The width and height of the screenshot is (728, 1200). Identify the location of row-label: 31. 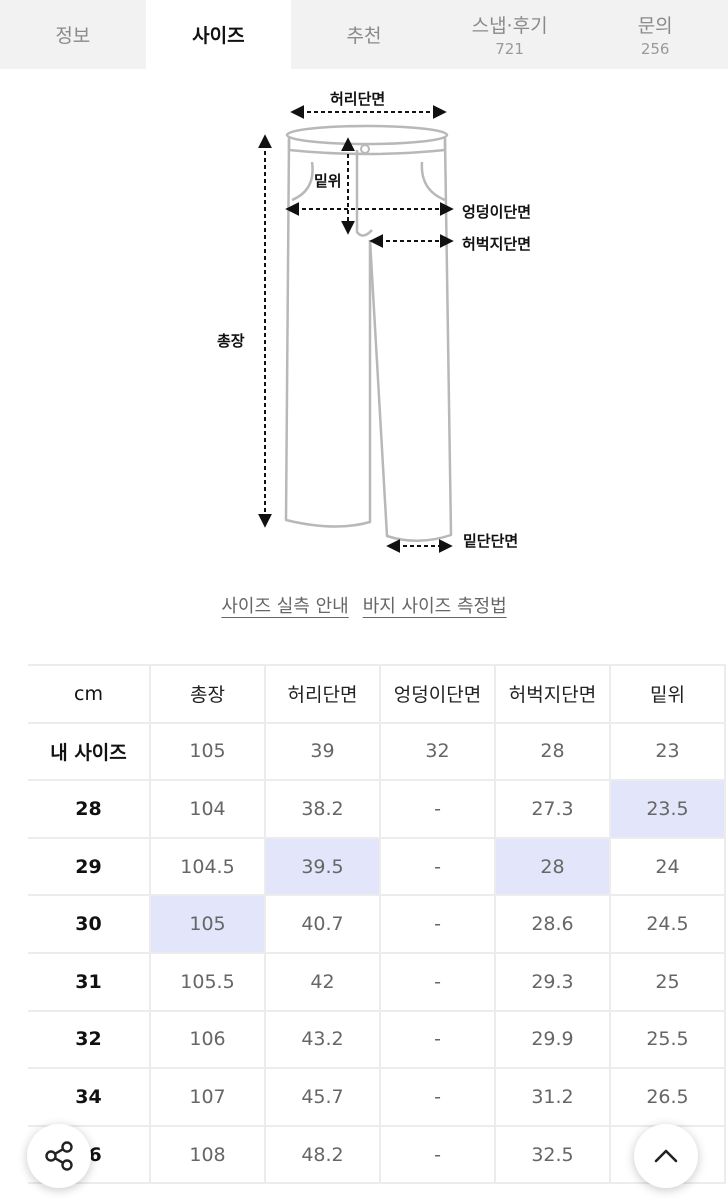
(89, 981).